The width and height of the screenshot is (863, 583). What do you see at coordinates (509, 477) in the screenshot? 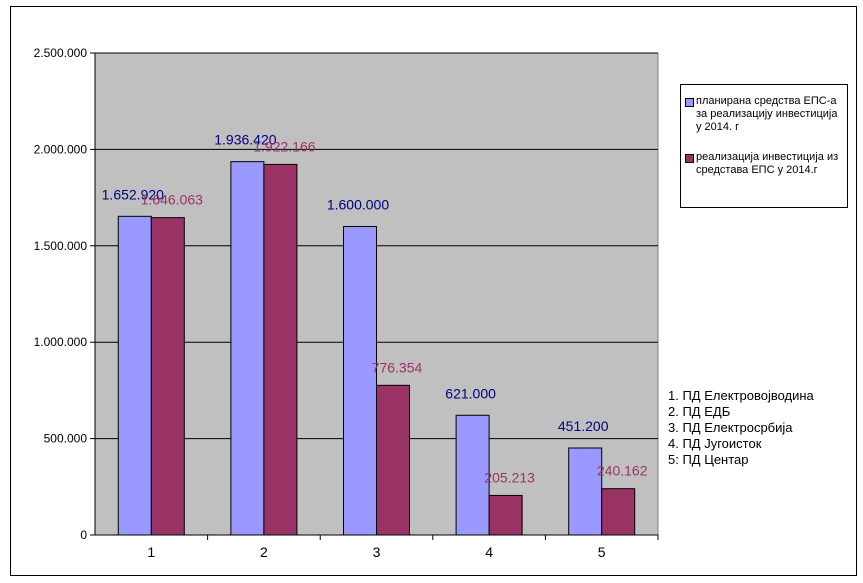
I see `data-label-s2-c4: 205.213` at bounding box center [509, 477].